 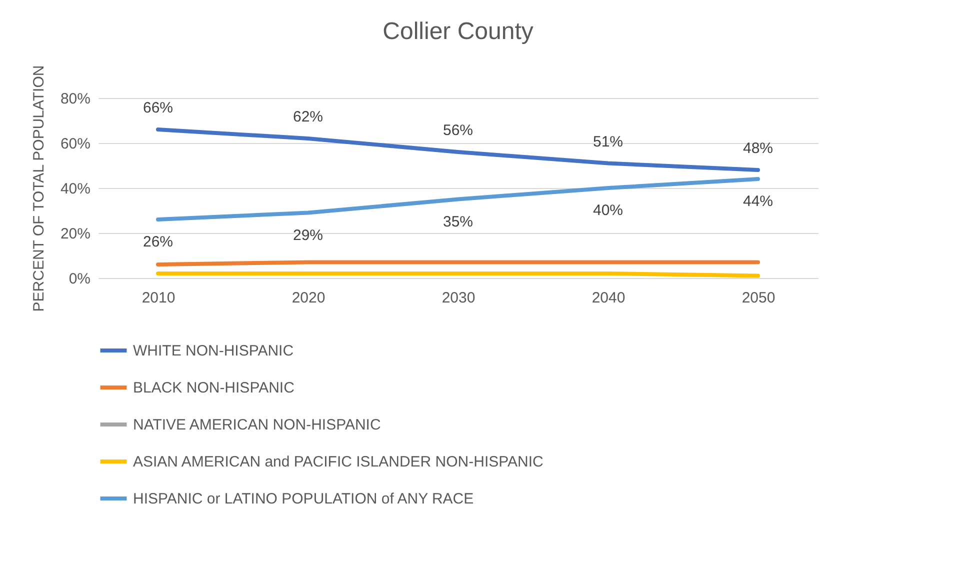 What do you see at coordinates (459, 298) in the screenshot?
I see `x-tick-label: 2030` at bounding box center [459, 298].